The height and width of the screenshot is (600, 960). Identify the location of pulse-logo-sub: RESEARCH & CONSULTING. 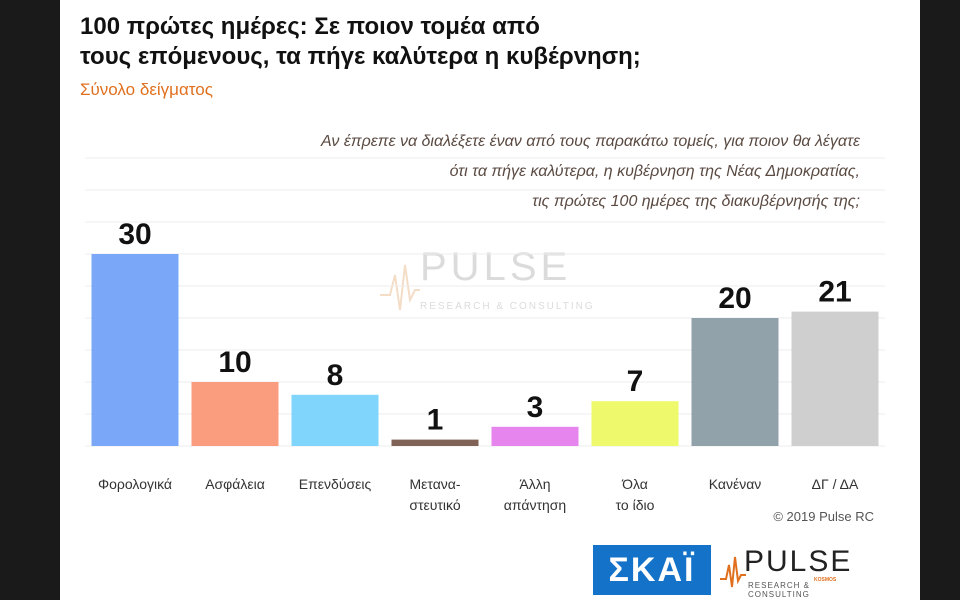
(779, 590).